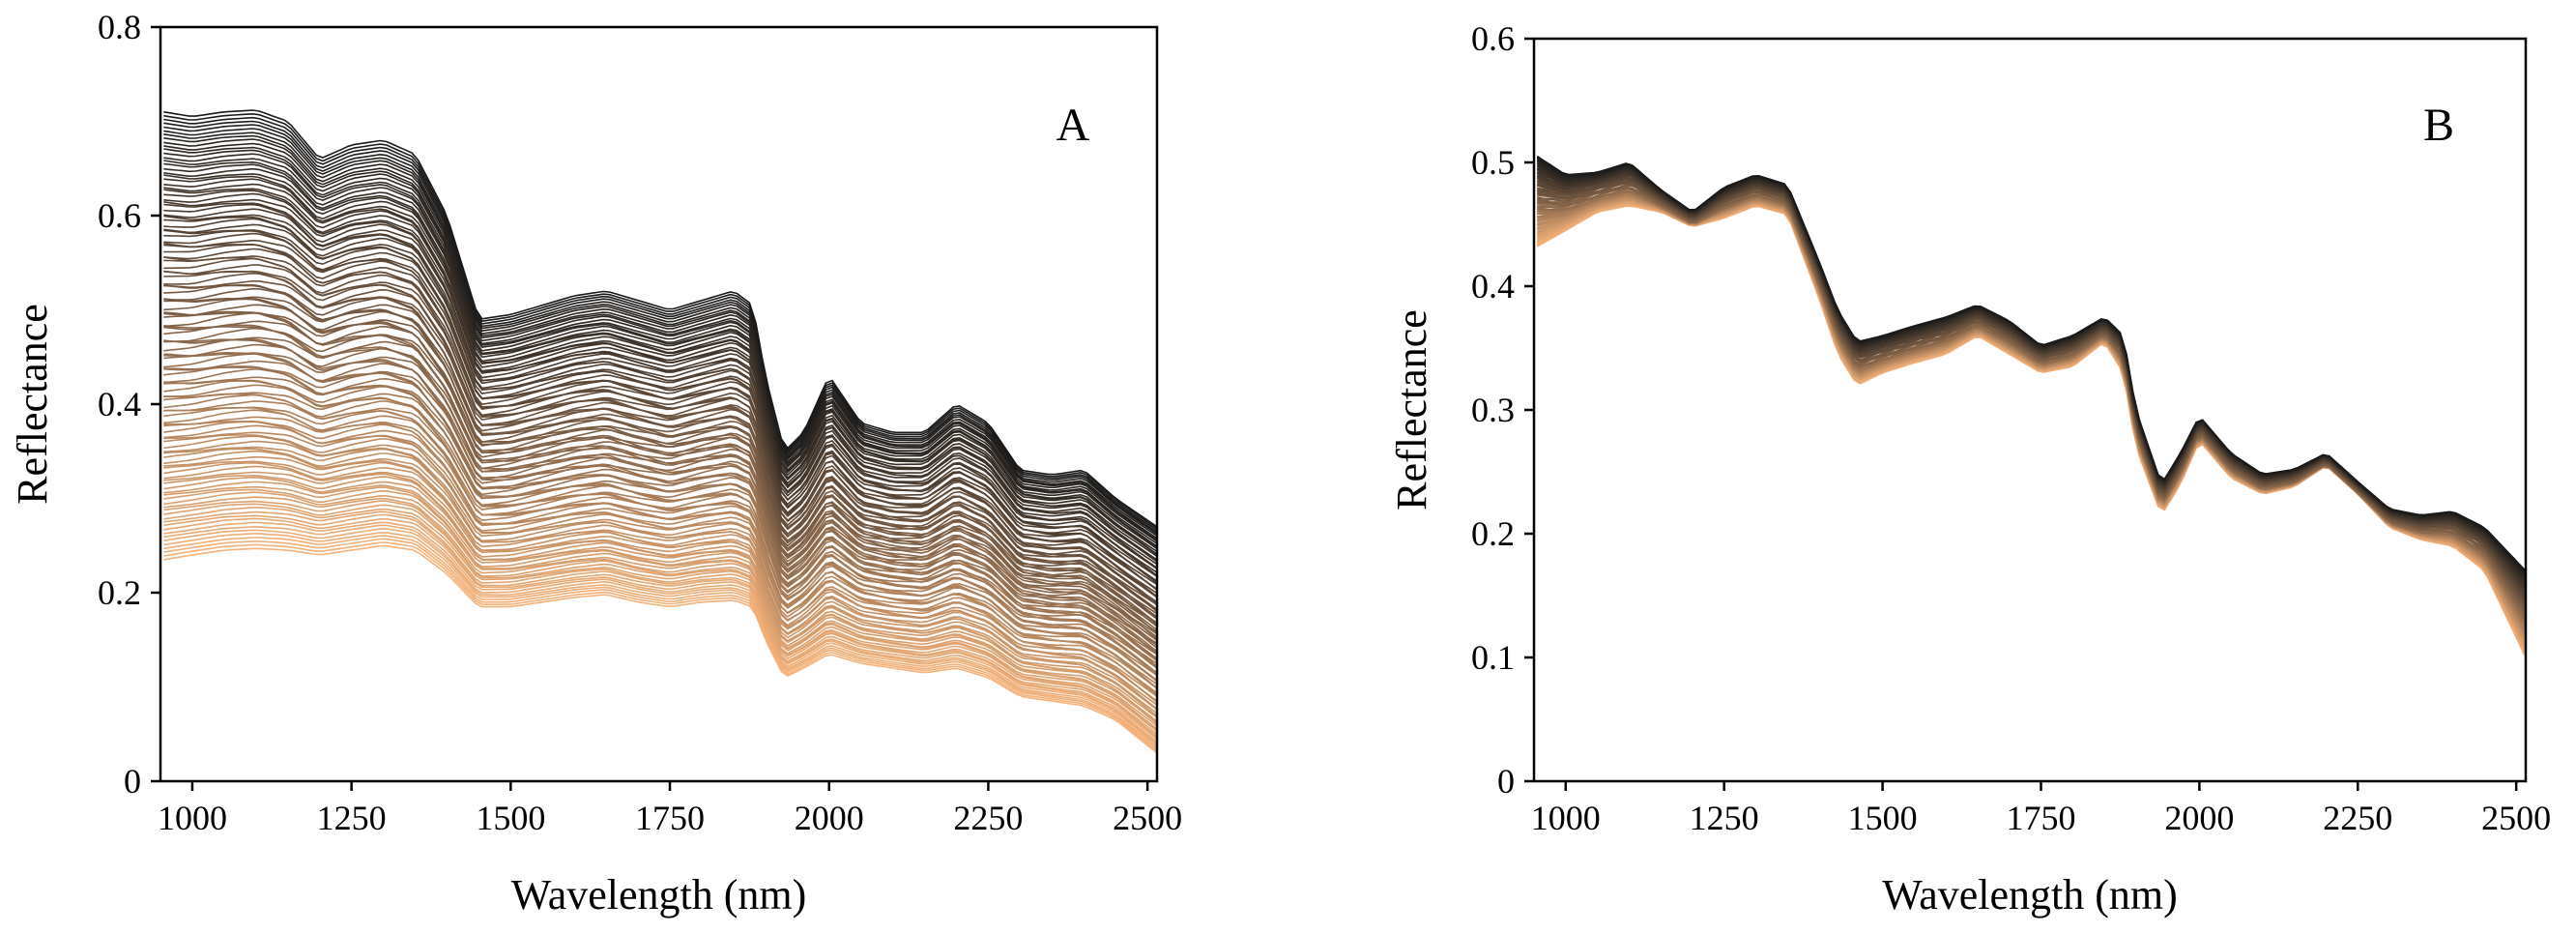 This screenshot has height=933, width=2576. What do you see at coordinates (119, 216) in the screenshot?
I see `y-tick-label: 0.6` at bounding box center [119, 216].